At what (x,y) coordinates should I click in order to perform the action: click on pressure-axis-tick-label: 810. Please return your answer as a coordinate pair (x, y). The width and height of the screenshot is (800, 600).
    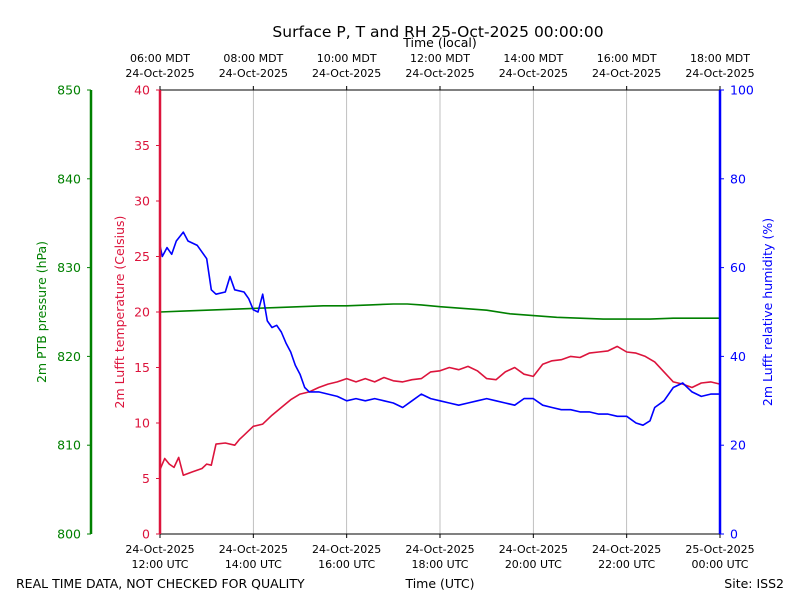
    Looking at the image, I should click on (69, 445).